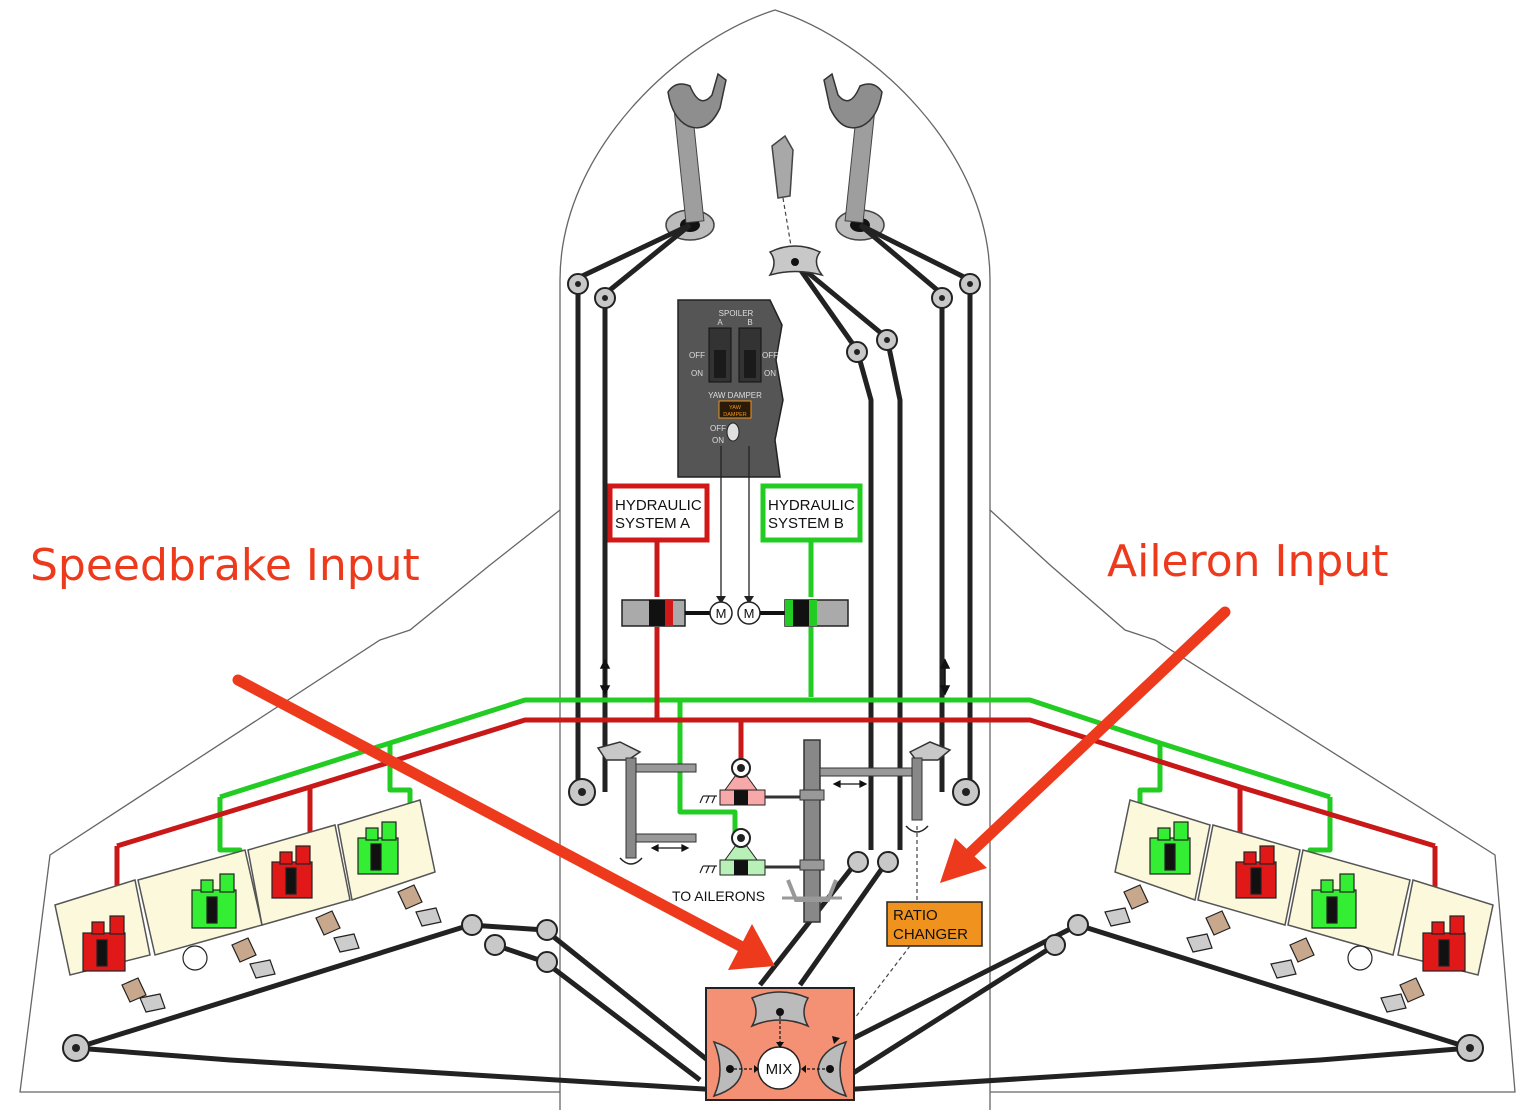  I want to click on panel-yaw-off-label: OFF, so click(718, 428).